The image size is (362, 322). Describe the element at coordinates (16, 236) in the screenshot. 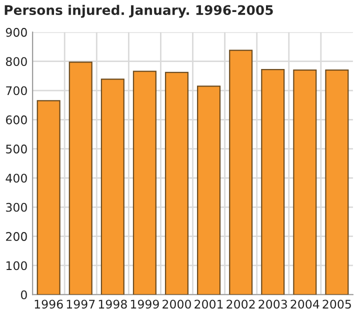

I see `y-tick-label: 200` at that location.